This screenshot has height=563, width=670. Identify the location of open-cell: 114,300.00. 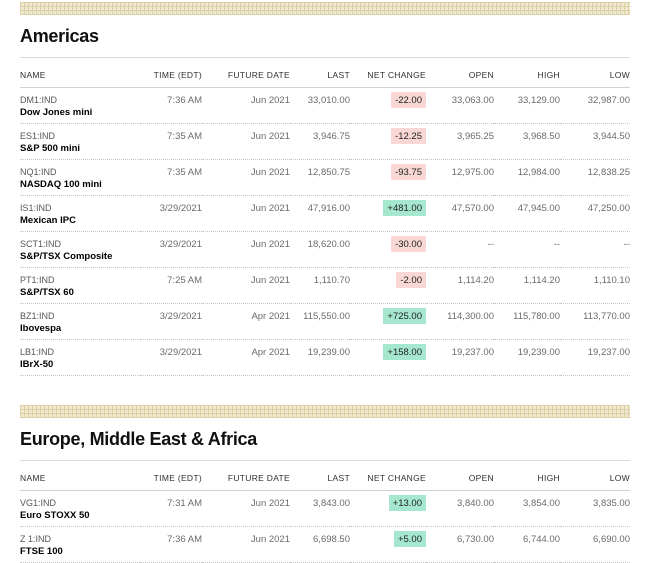
(460, 321).